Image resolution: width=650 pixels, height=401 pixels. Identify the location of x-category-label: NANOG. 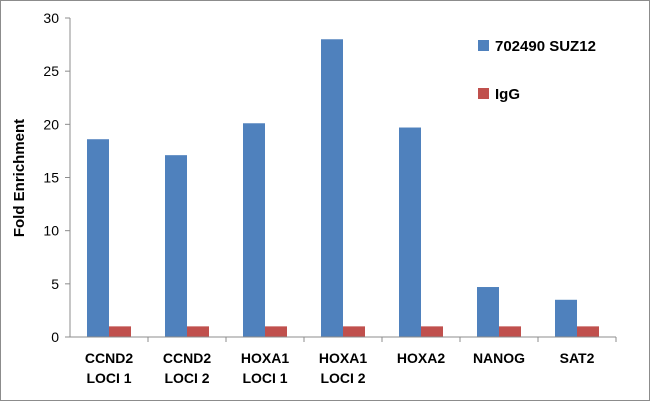
(499, 358).